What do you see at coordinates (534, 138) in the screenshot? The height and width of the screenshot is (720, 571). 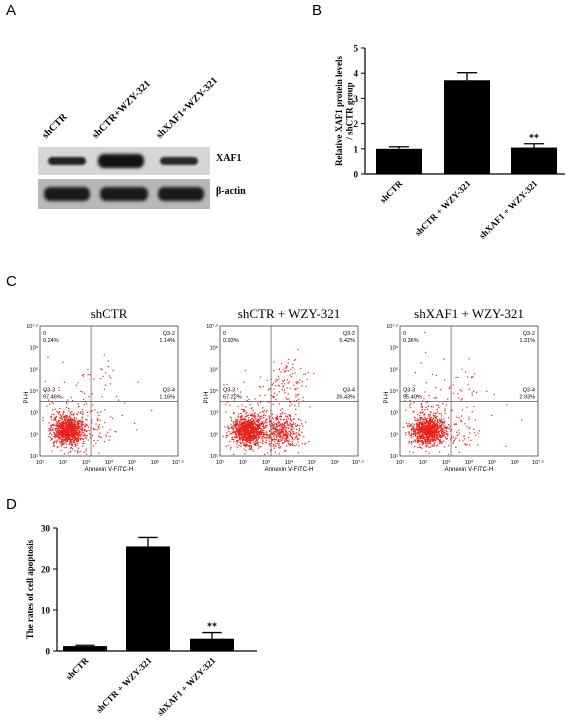 I see `significance-label: **` at bounding box center [534, 138].